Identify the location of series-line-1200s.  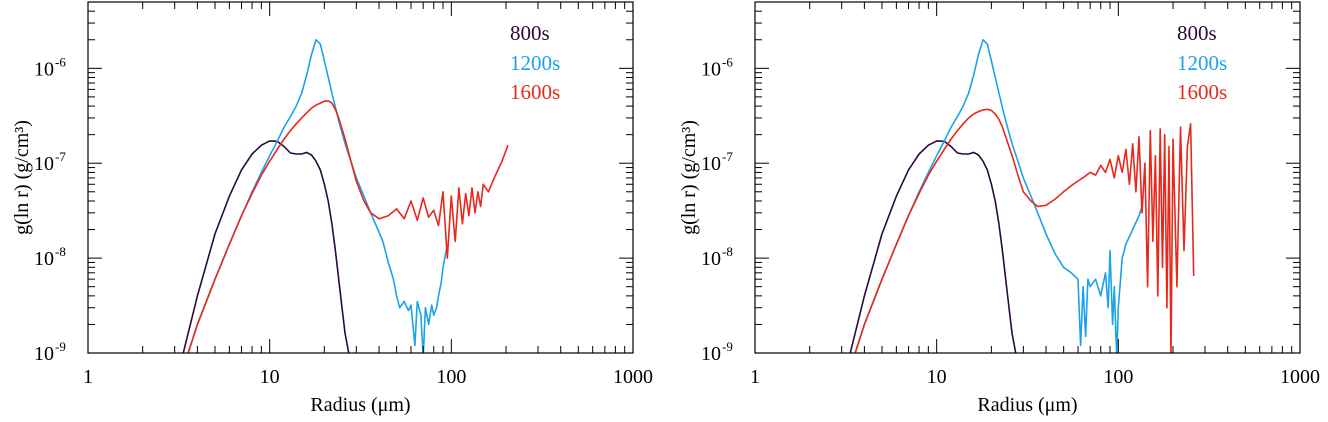
(318, 195).